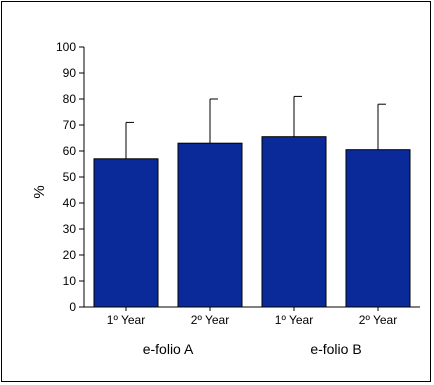 The image size is (434, 385). What do you see at coordinates (66, 47) in the screenshot?
I see `y-tick-label: 100` at bounding box center [66, 47].